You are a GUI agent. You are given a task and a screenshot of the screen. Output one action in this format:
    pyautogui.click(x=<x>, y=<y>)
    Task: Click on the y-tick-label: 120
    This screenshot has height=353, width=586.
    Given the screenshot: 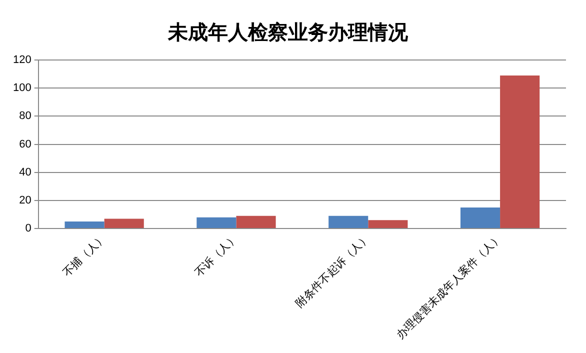 What is the action you would take?
    pyautogui.click(x=22, y=60)
    